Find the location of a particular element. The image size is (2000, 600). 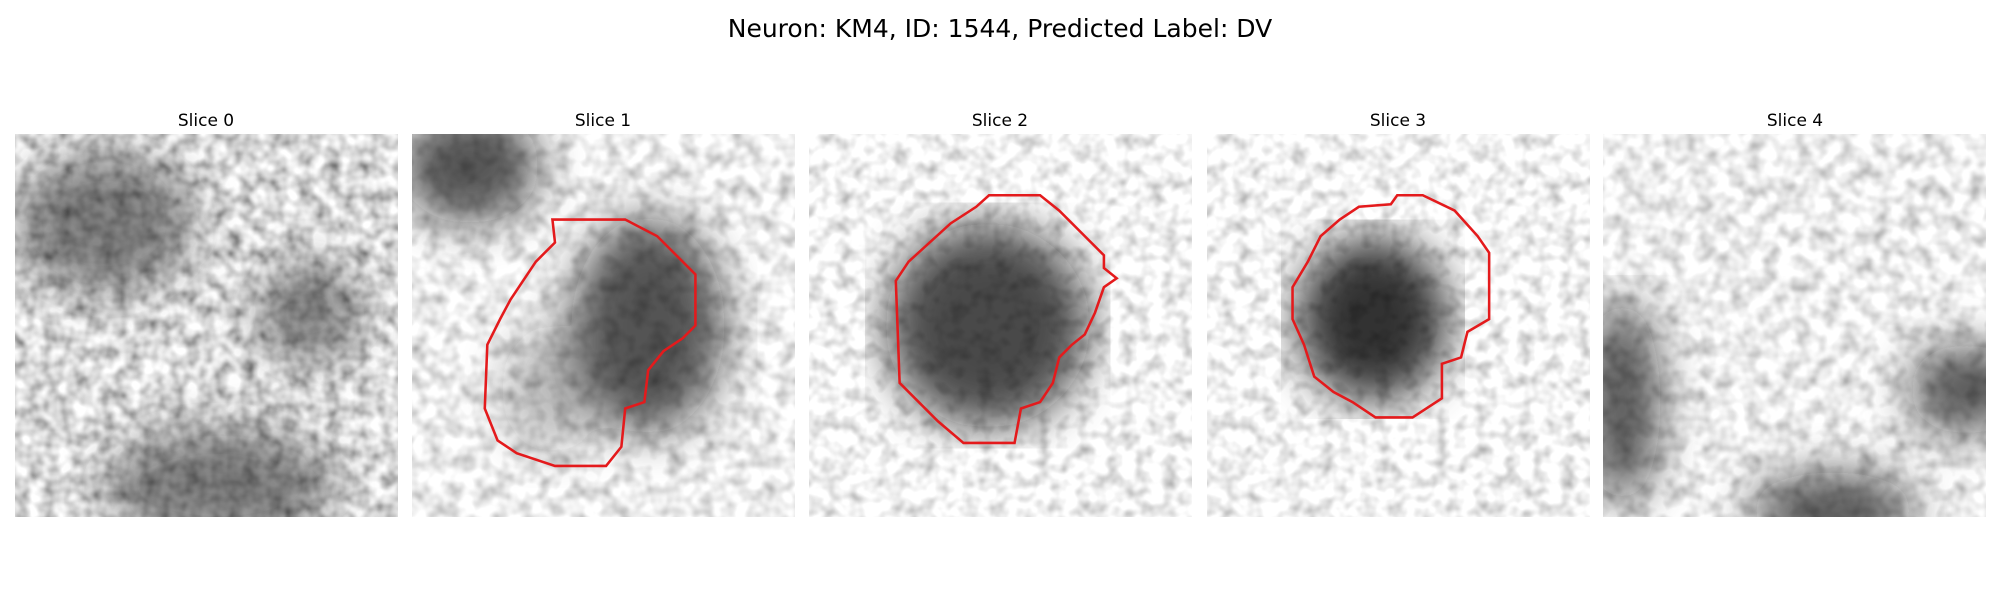

panel: Slice 1 is located at coordinates (603, 314).